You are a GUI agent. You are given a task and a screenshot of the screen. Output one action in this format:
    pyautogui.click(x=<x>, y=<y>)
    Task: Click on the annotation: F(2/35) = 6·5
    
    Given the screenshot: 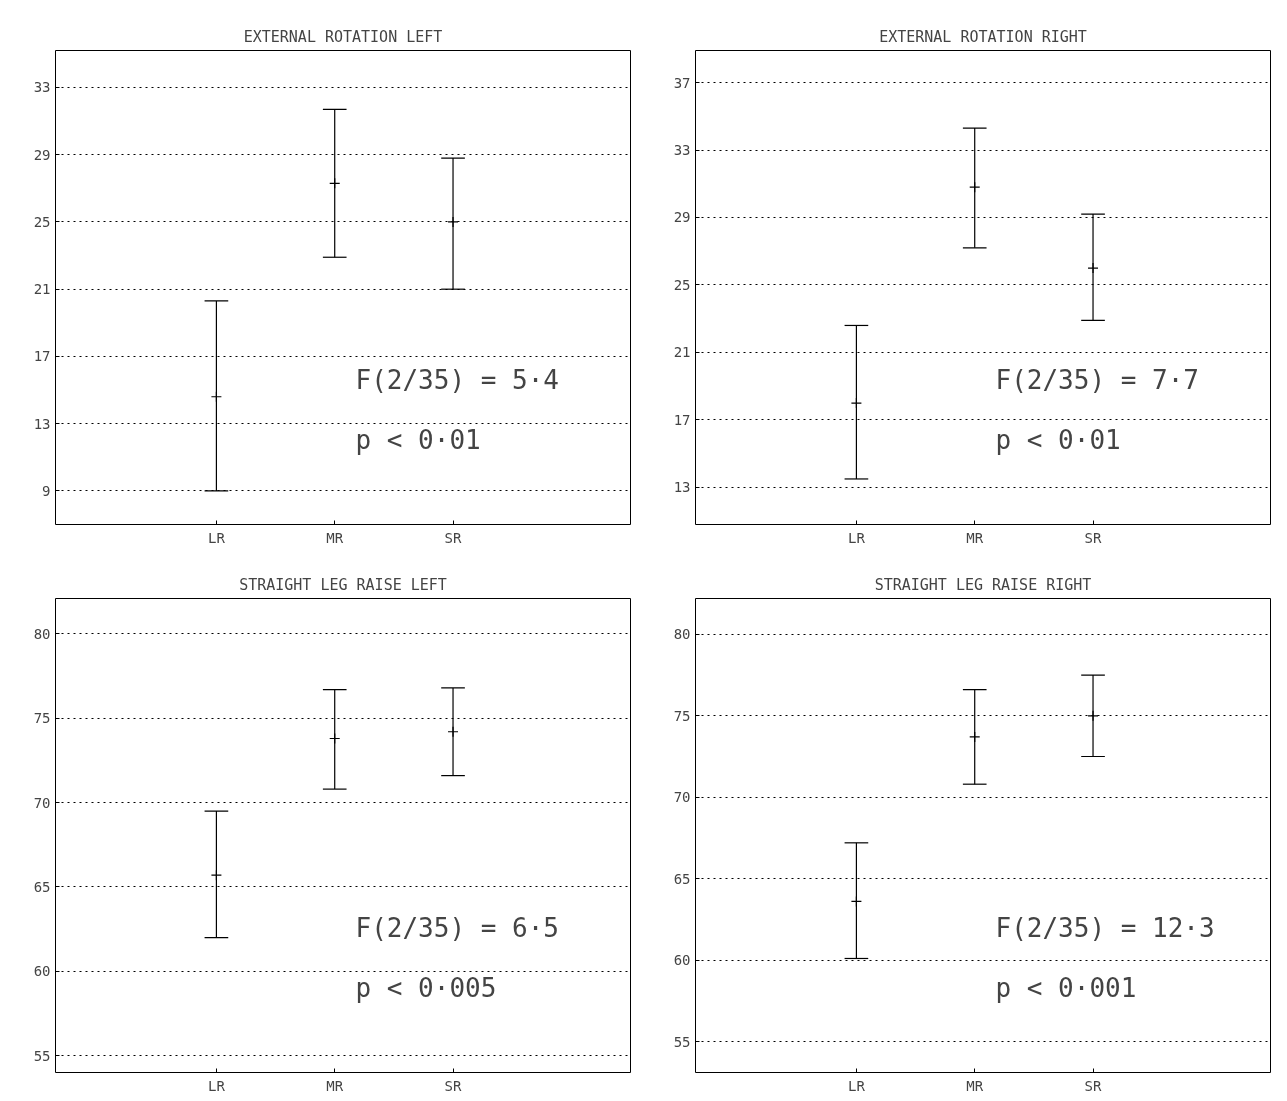 What is the action you would take?
    pyautogui.click(x=457, y=927)
    